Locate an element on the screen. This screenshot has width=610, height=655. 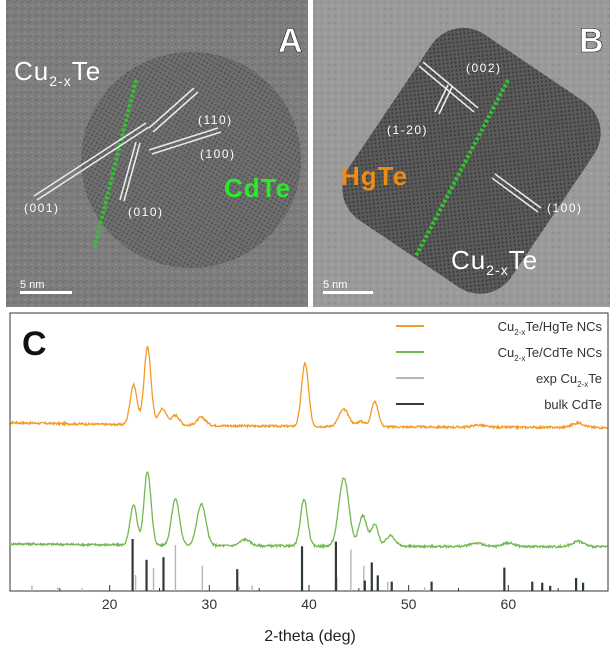
plane-label: (002) is located at coordinates (484, 68).